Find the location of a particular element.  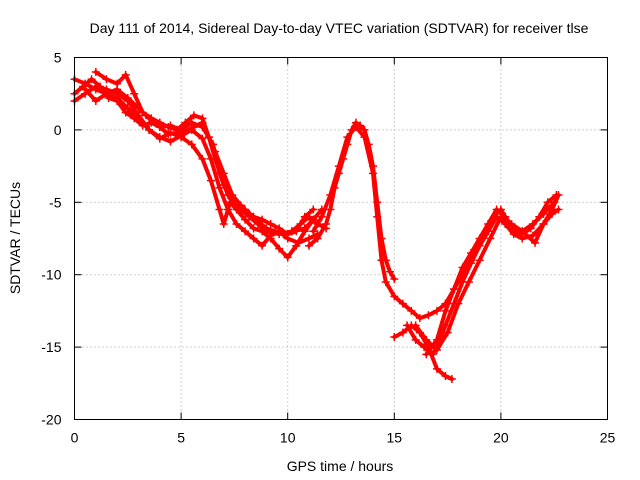

y-tick-label: 5 is located at coordinates (58, 58).